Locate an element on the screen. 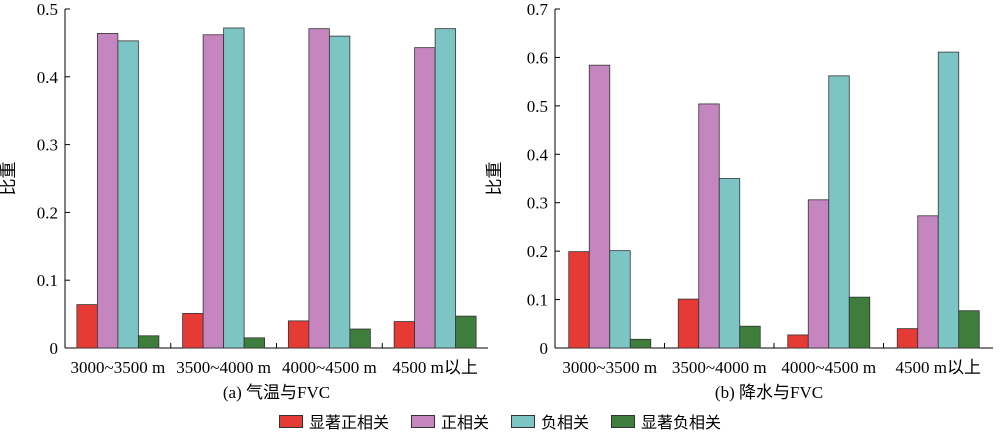 The width and height of the screenshot is (1000, 433). legend-item: 负相关 is located at coordinates (550, 421).